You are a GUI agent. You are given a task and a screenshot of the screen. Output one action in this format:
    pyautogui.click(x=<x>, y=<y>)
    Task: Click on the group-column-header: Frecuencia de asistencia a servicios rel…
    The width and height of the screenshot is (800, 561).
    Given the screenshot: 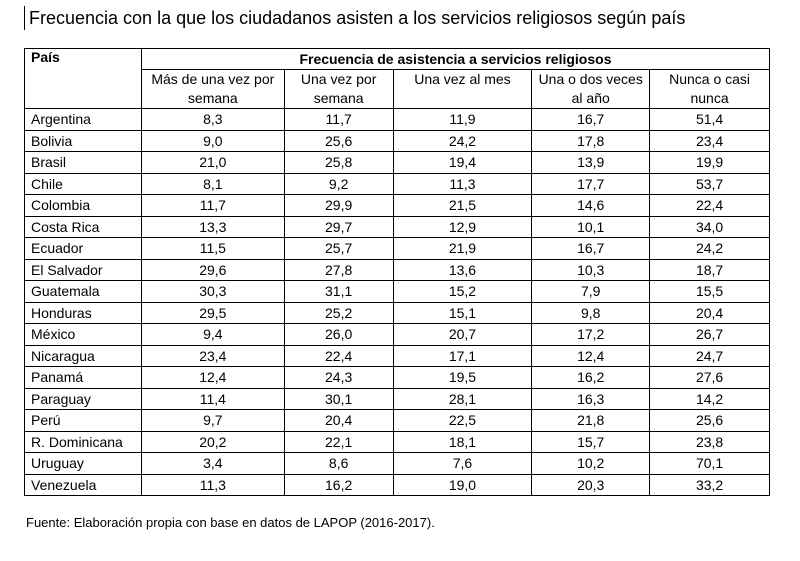 What is the action you would take?
    pyautogui.click(x=455, y=59)
    